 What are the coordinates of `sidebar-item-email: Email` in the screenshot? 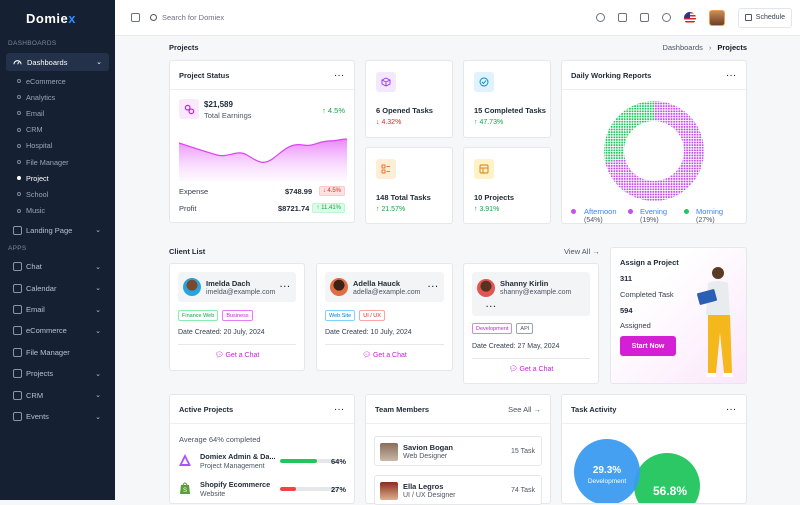 It's located at (57, 113).